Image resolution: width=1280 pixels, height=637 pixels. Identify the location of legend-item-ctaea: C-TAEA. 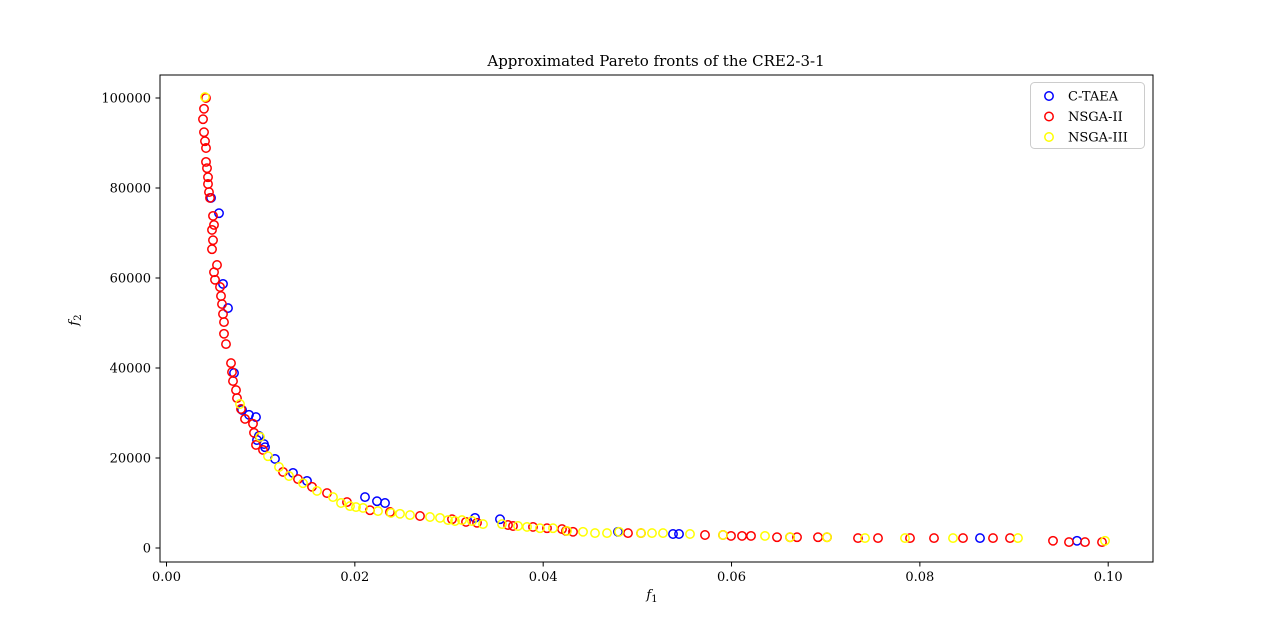
(1081, 97).